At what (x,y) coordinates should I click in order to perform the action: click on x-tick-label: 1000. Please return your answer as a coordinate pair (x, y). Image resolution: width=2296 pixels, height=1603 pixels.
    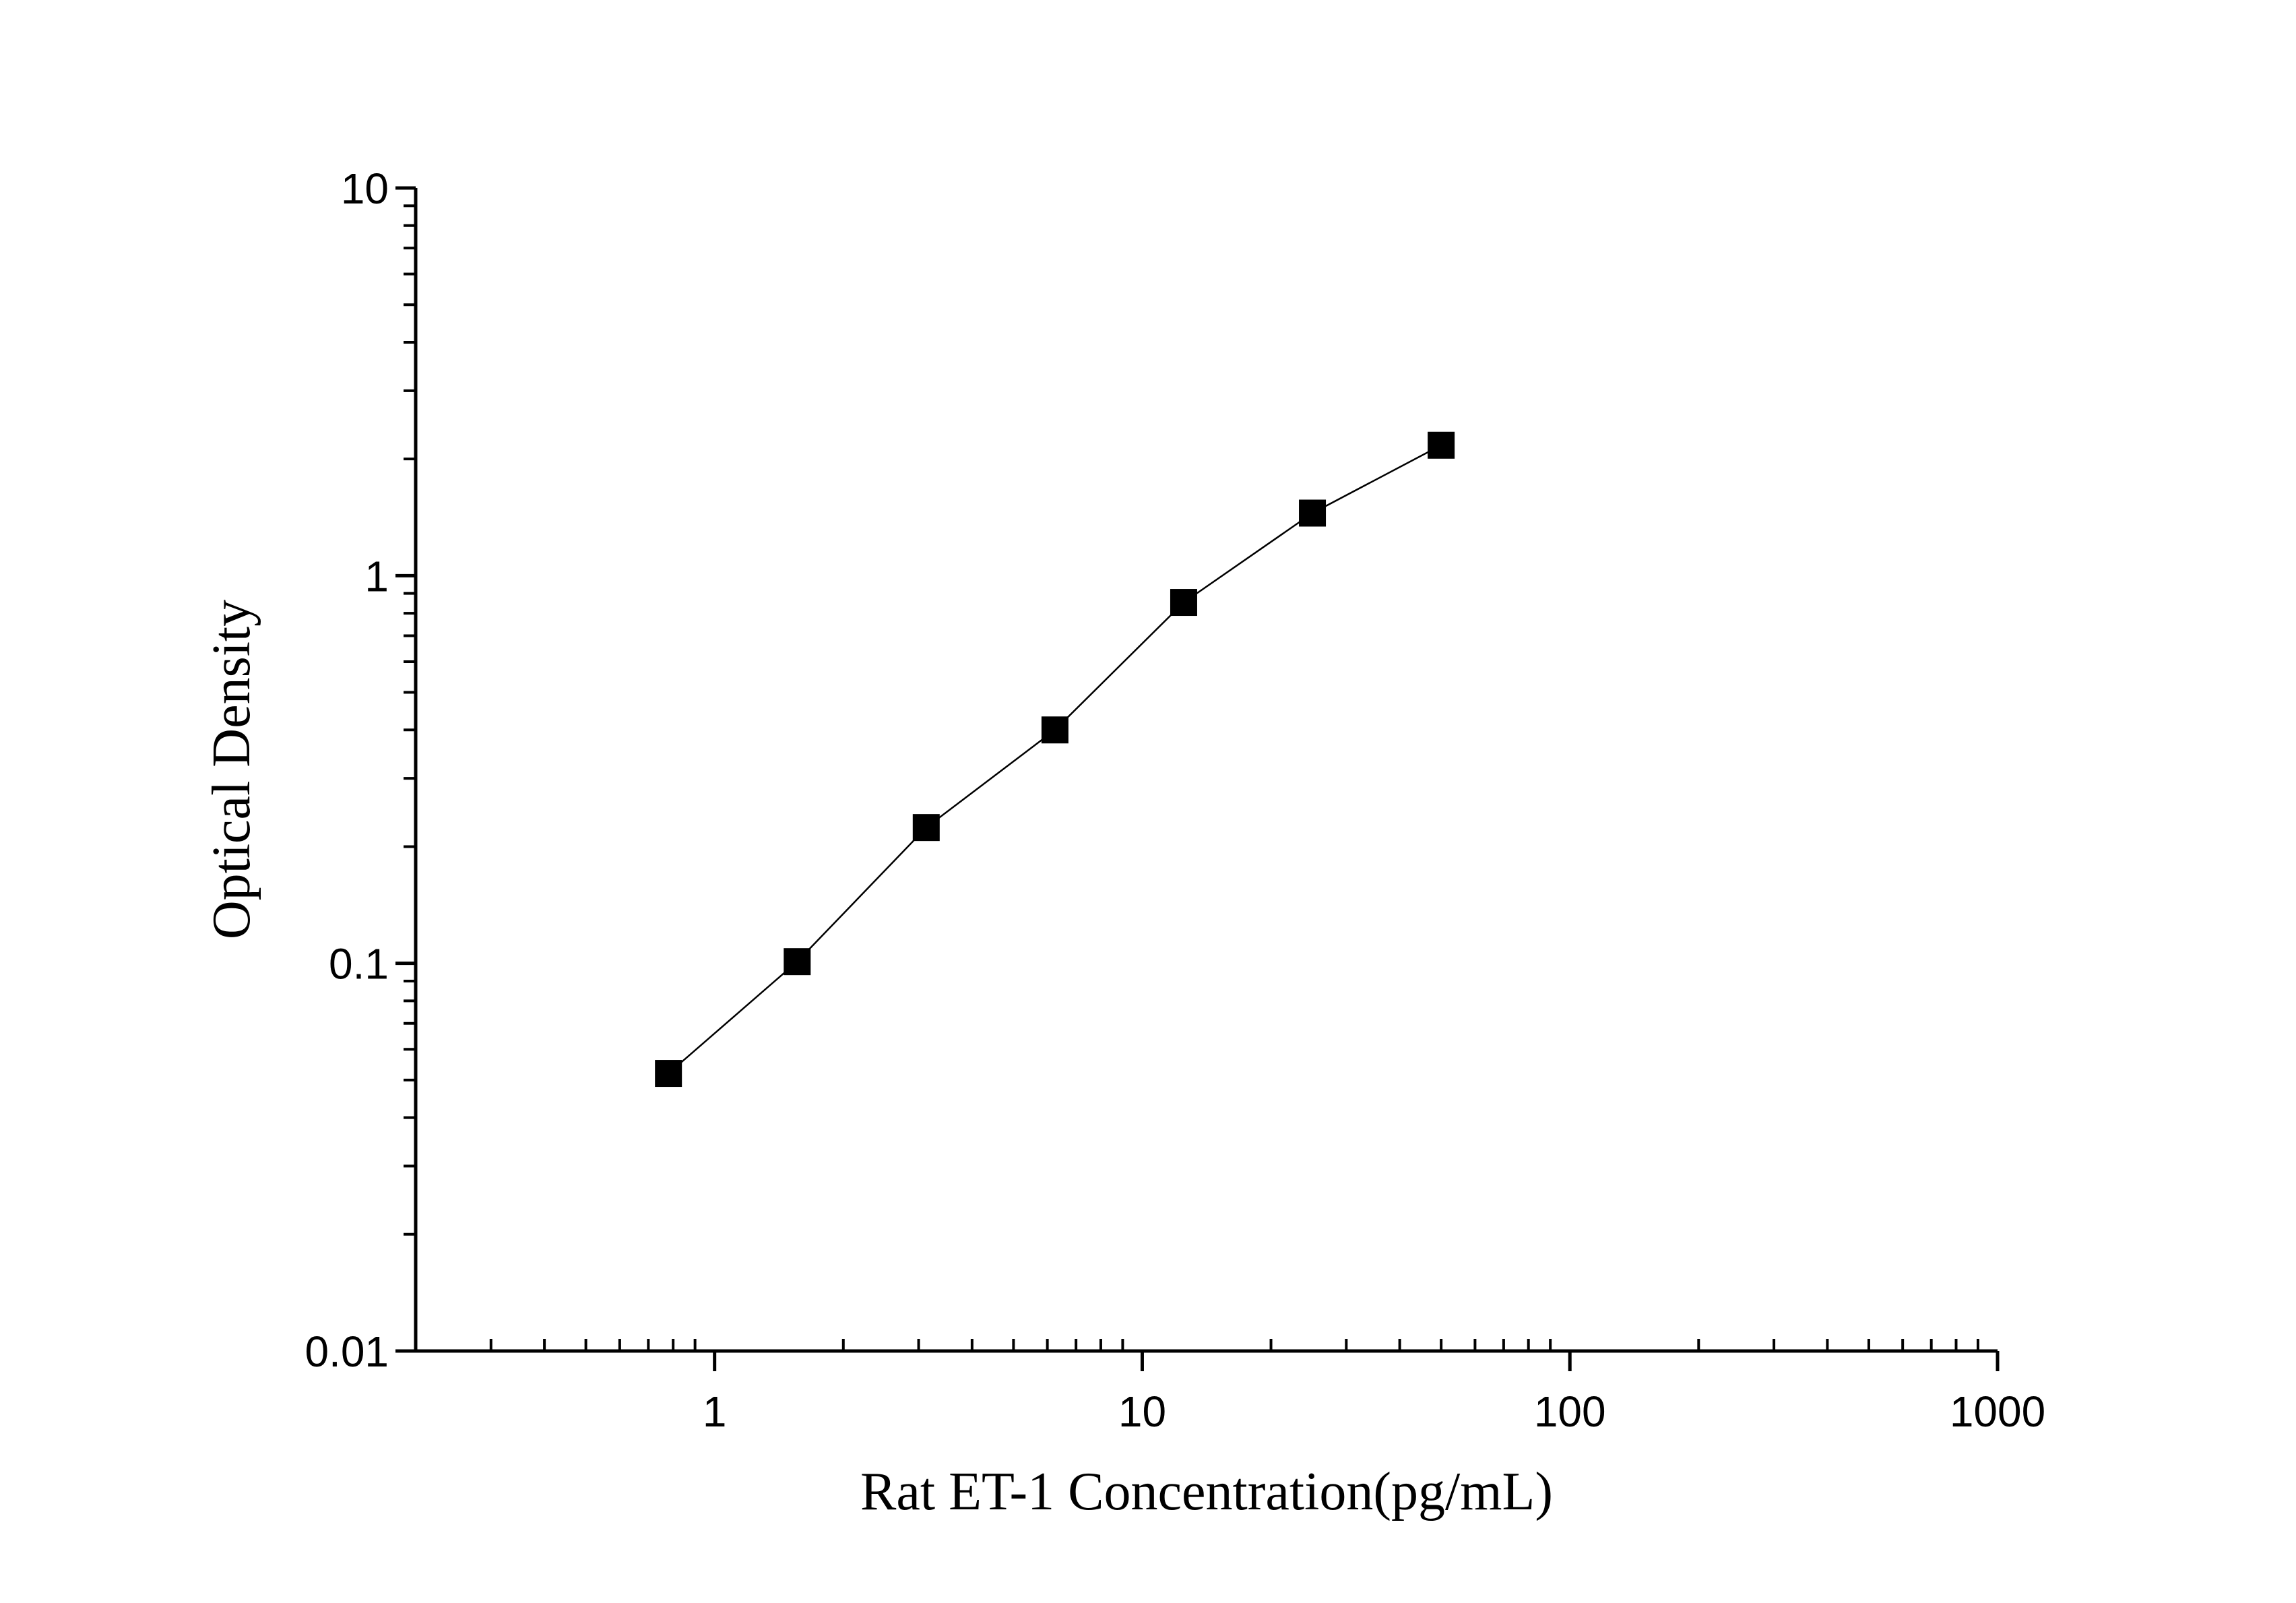
    Looking at the image, I should click on (1997, 1411).